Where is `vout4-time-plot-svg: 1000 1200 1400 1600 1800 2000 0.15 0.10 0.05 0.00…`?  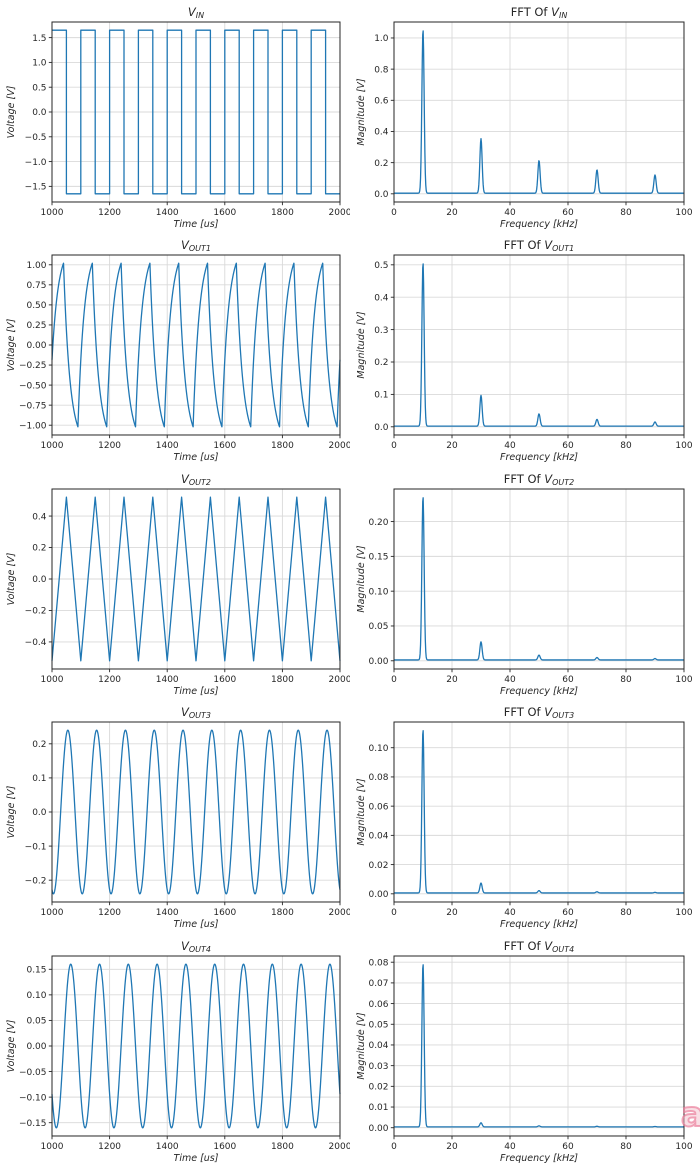
vout4-time-plot-svg: 1000 1200 1400 1600 1800 2000 0.15 0.10 0.05 0.00… is located at coordinates (179, 1051).